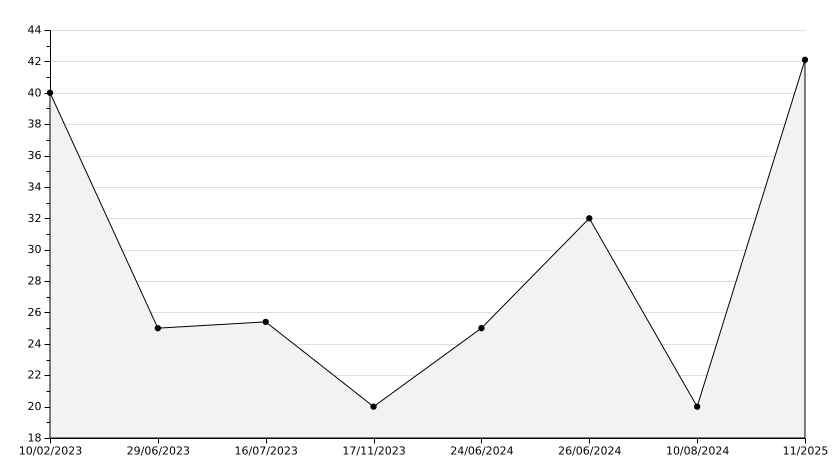  What do you see at coordinates (35, 312) in the screenshot?
I see `y-tick-label: 26` at bounding box center [35, 312].